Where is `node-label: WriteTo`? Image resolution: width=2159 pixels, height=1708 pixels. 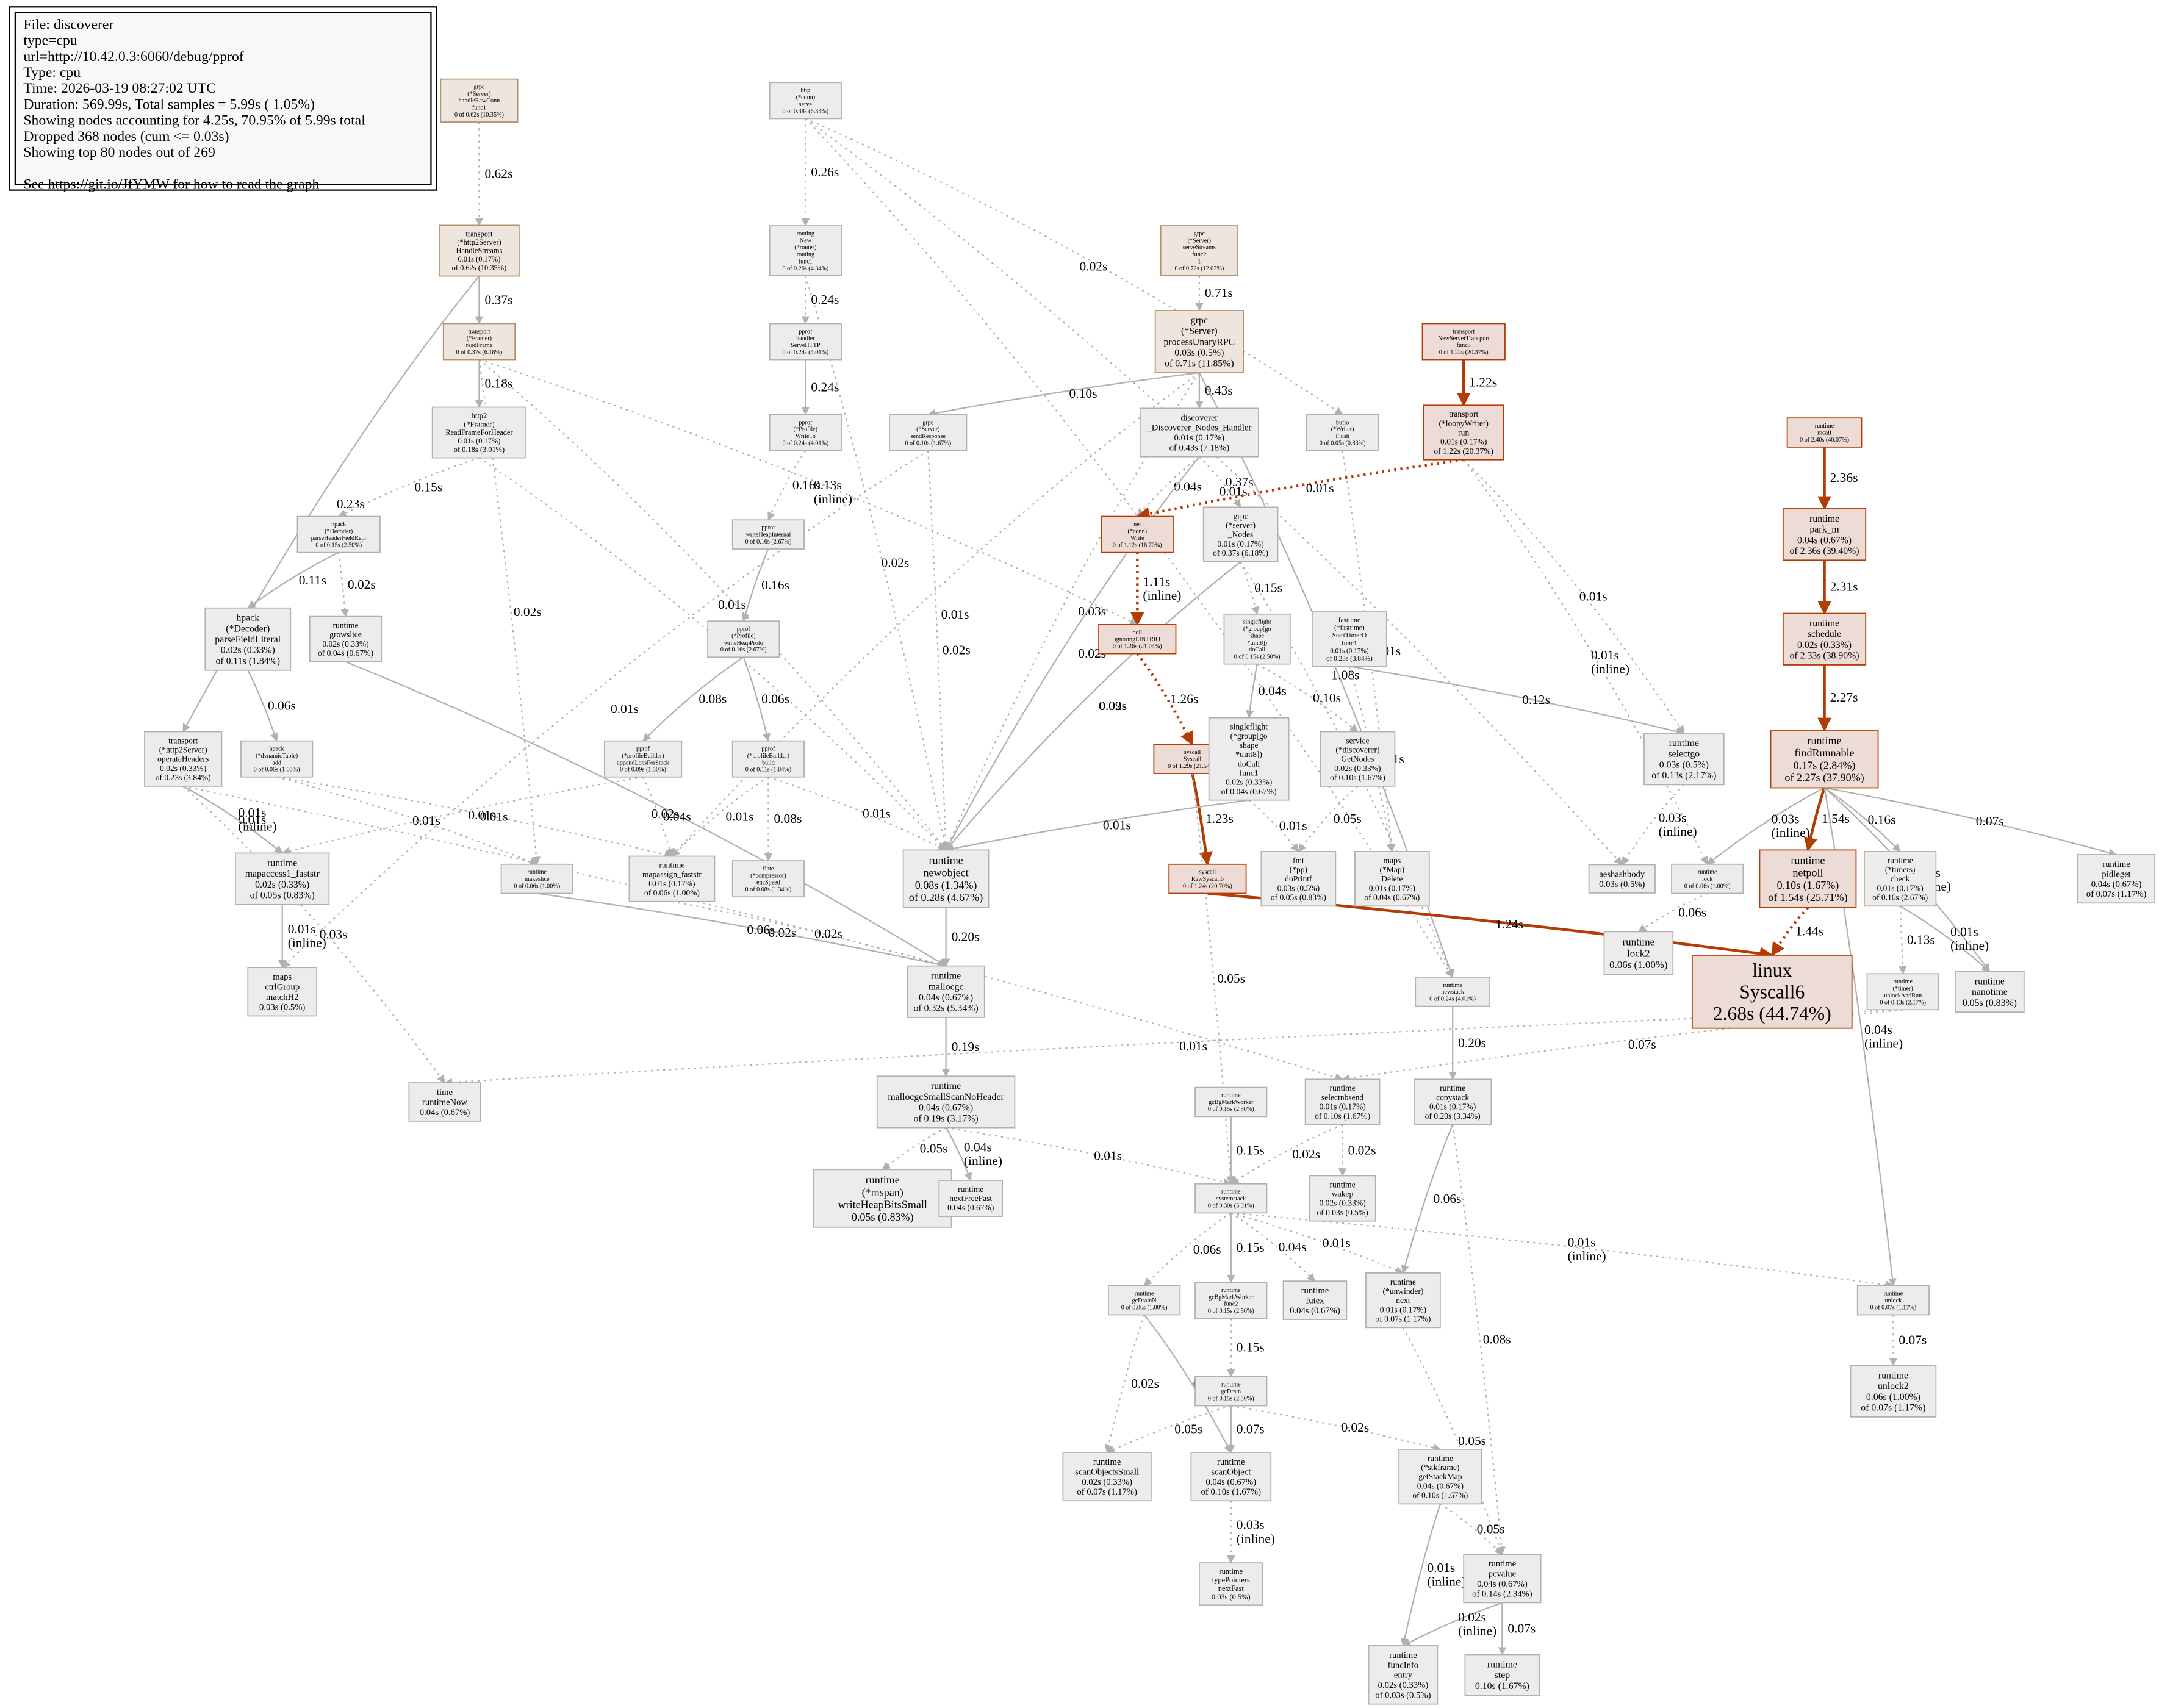
node-label: WriteTo is located at coordinates (806, 436).